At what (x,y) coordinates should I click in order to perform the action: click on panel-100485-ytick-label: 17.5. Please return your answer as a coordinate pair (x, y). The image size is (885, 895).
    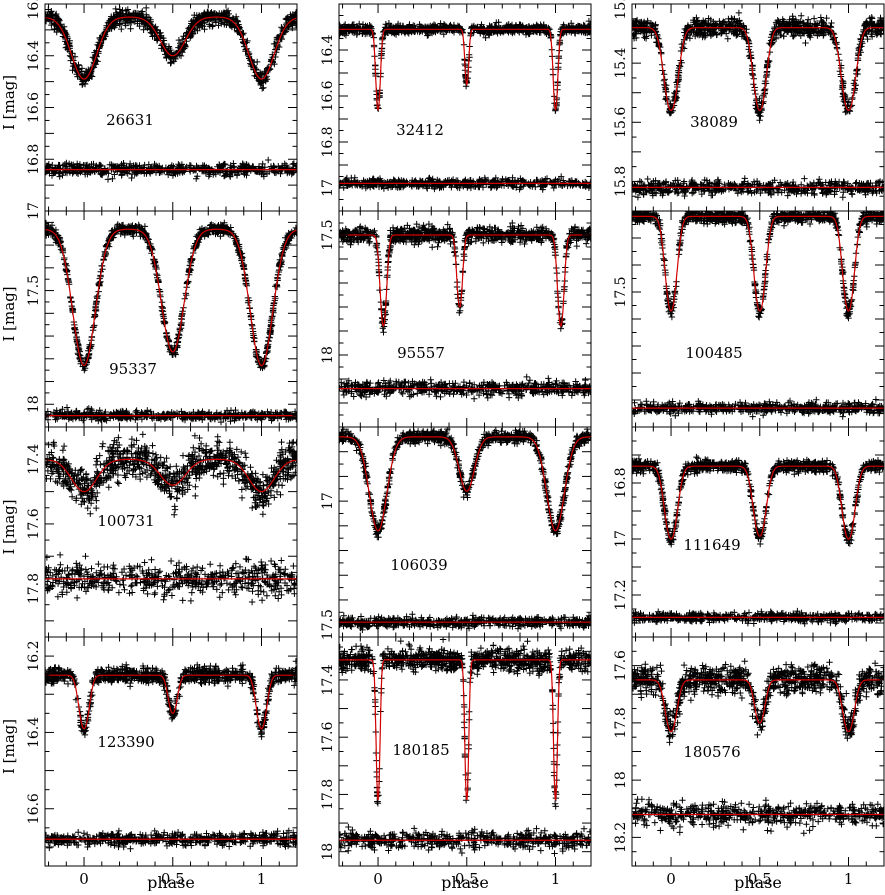
    Looking at the image, I should click on (621, 291).